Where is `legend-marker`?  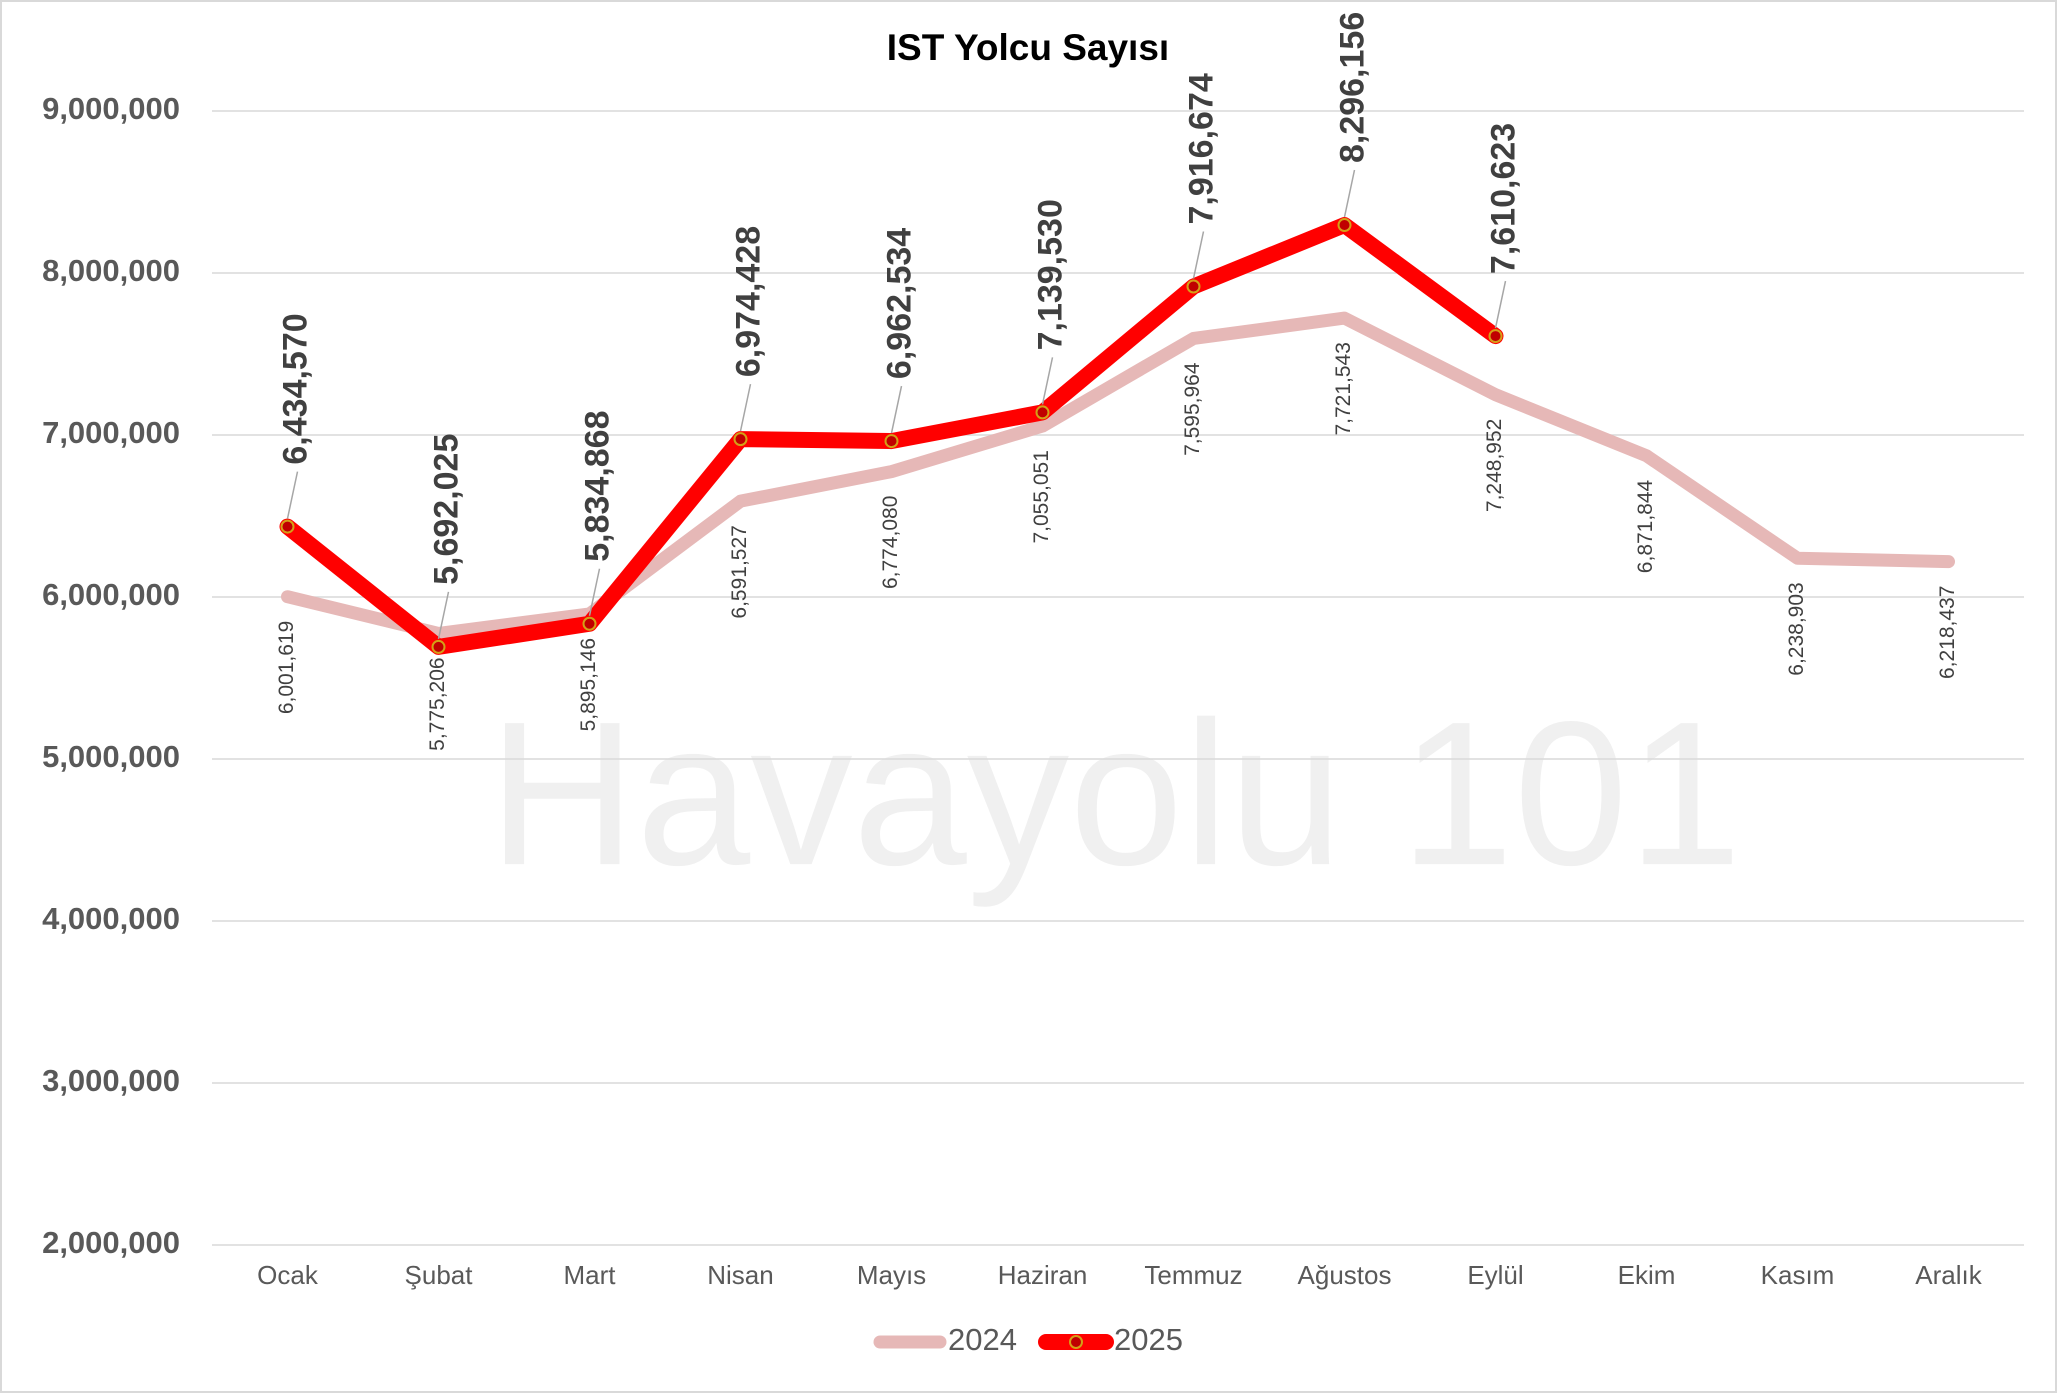 legend-marker is located at coordinates (1076, 1342).